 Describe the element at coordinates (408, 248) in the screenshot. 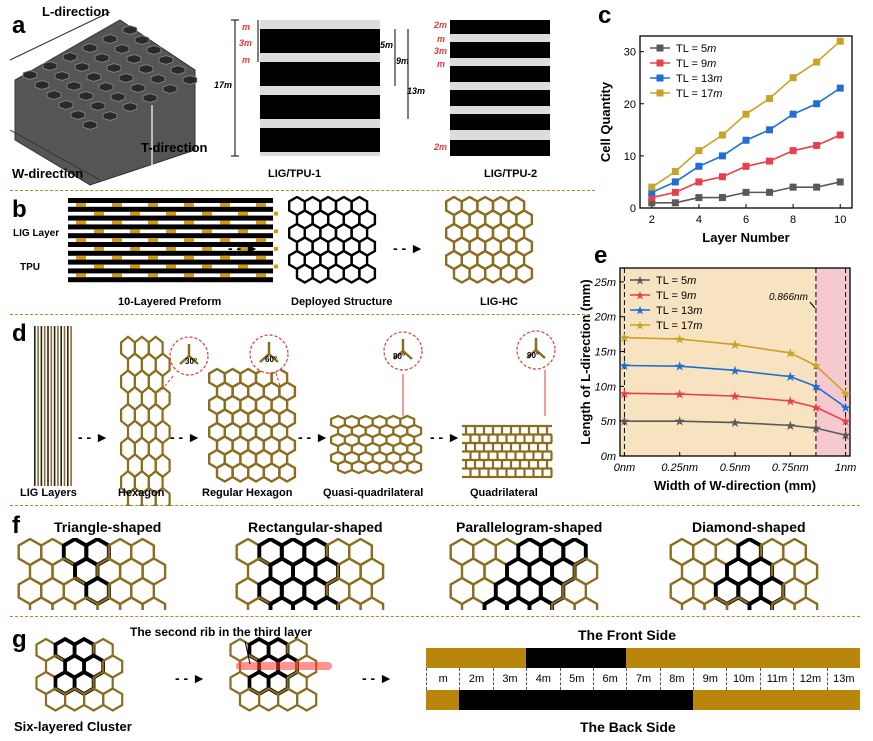

I see `arrow-b2: - - ►` at that location.